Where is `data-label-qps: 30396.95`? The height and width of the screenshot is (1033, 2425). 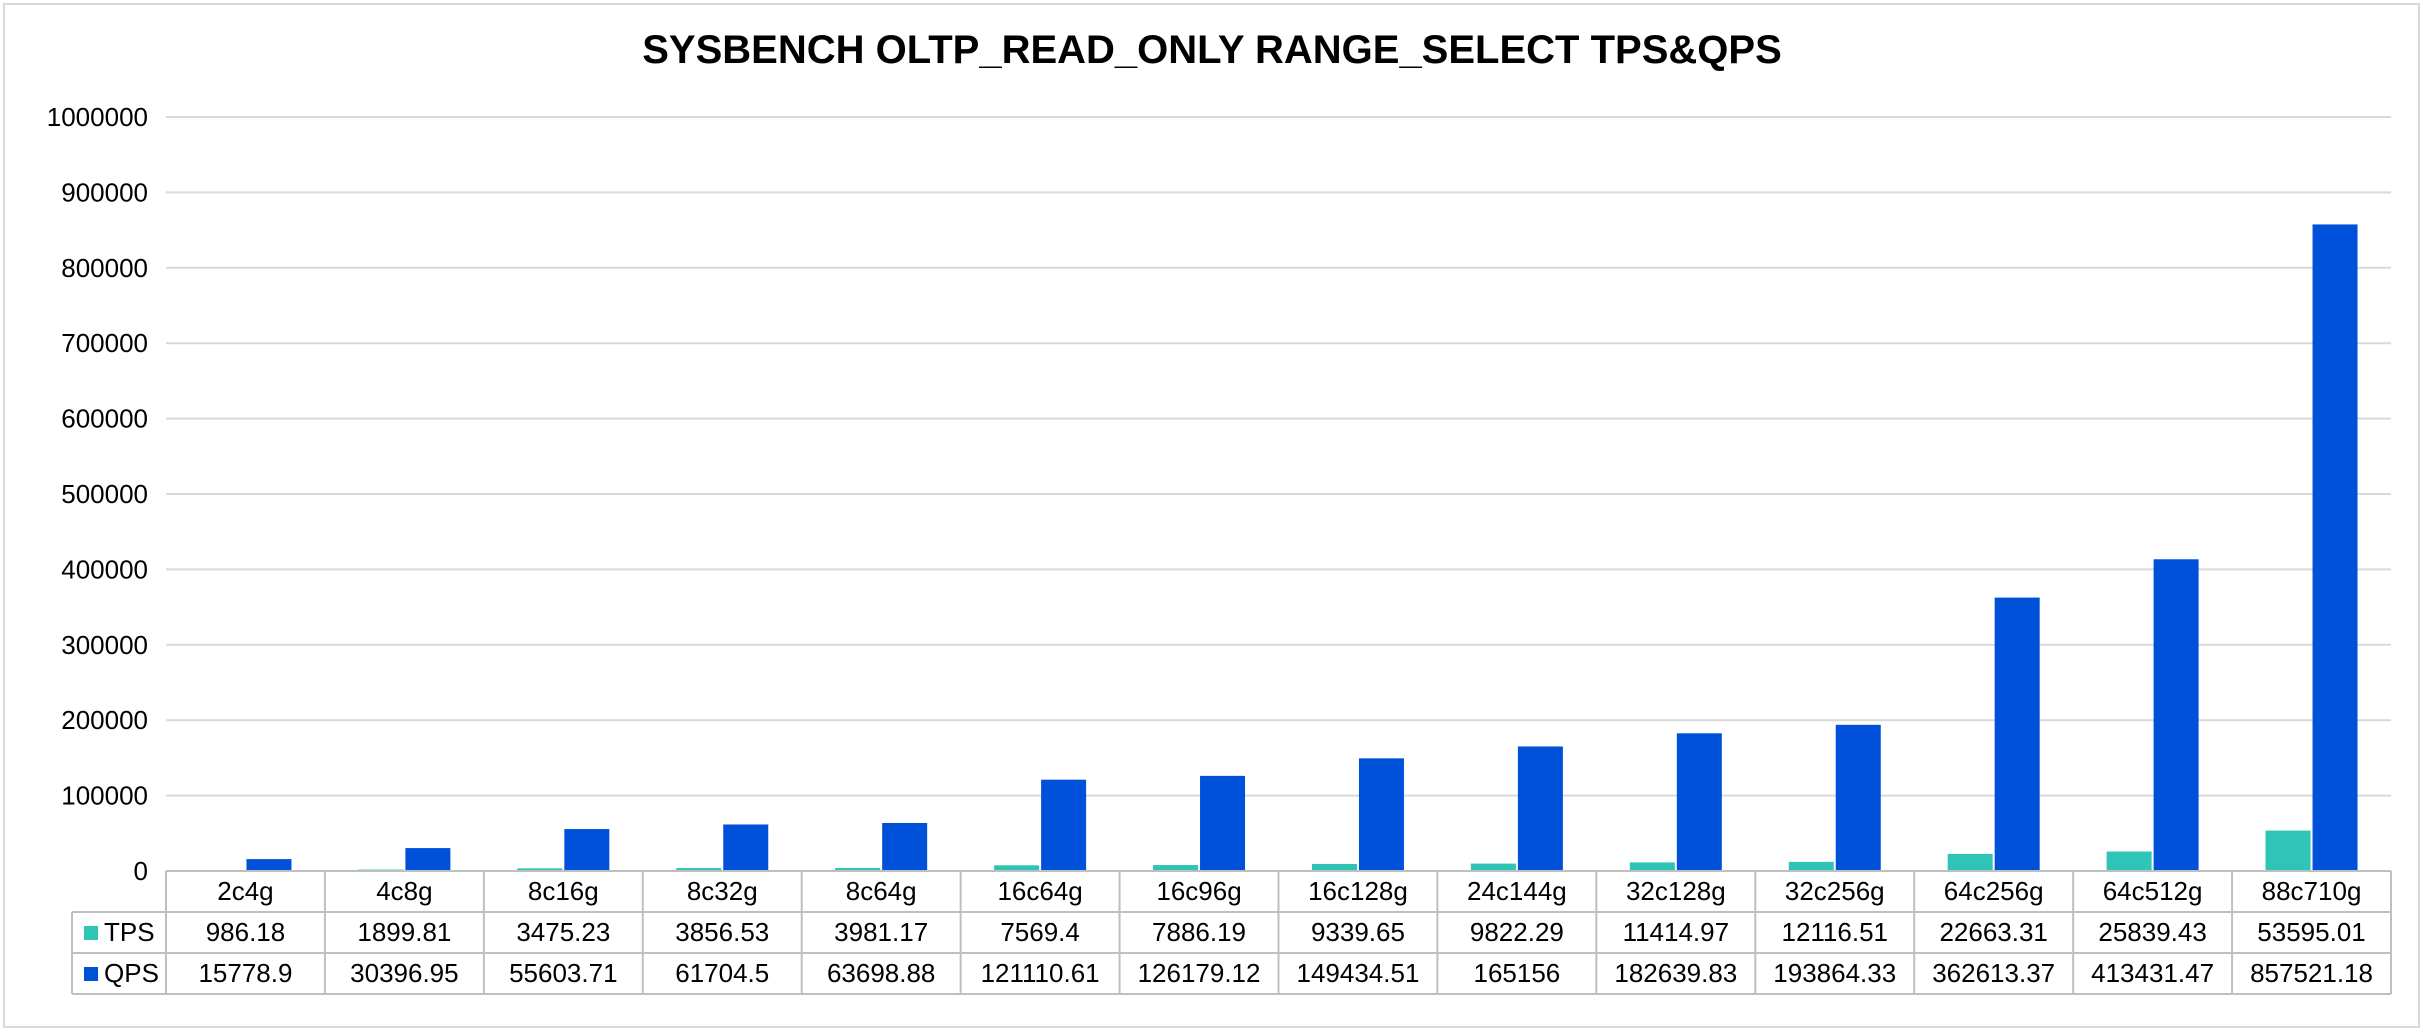
data-label-qps: 30396.95 is located at coordinates (404, 973).